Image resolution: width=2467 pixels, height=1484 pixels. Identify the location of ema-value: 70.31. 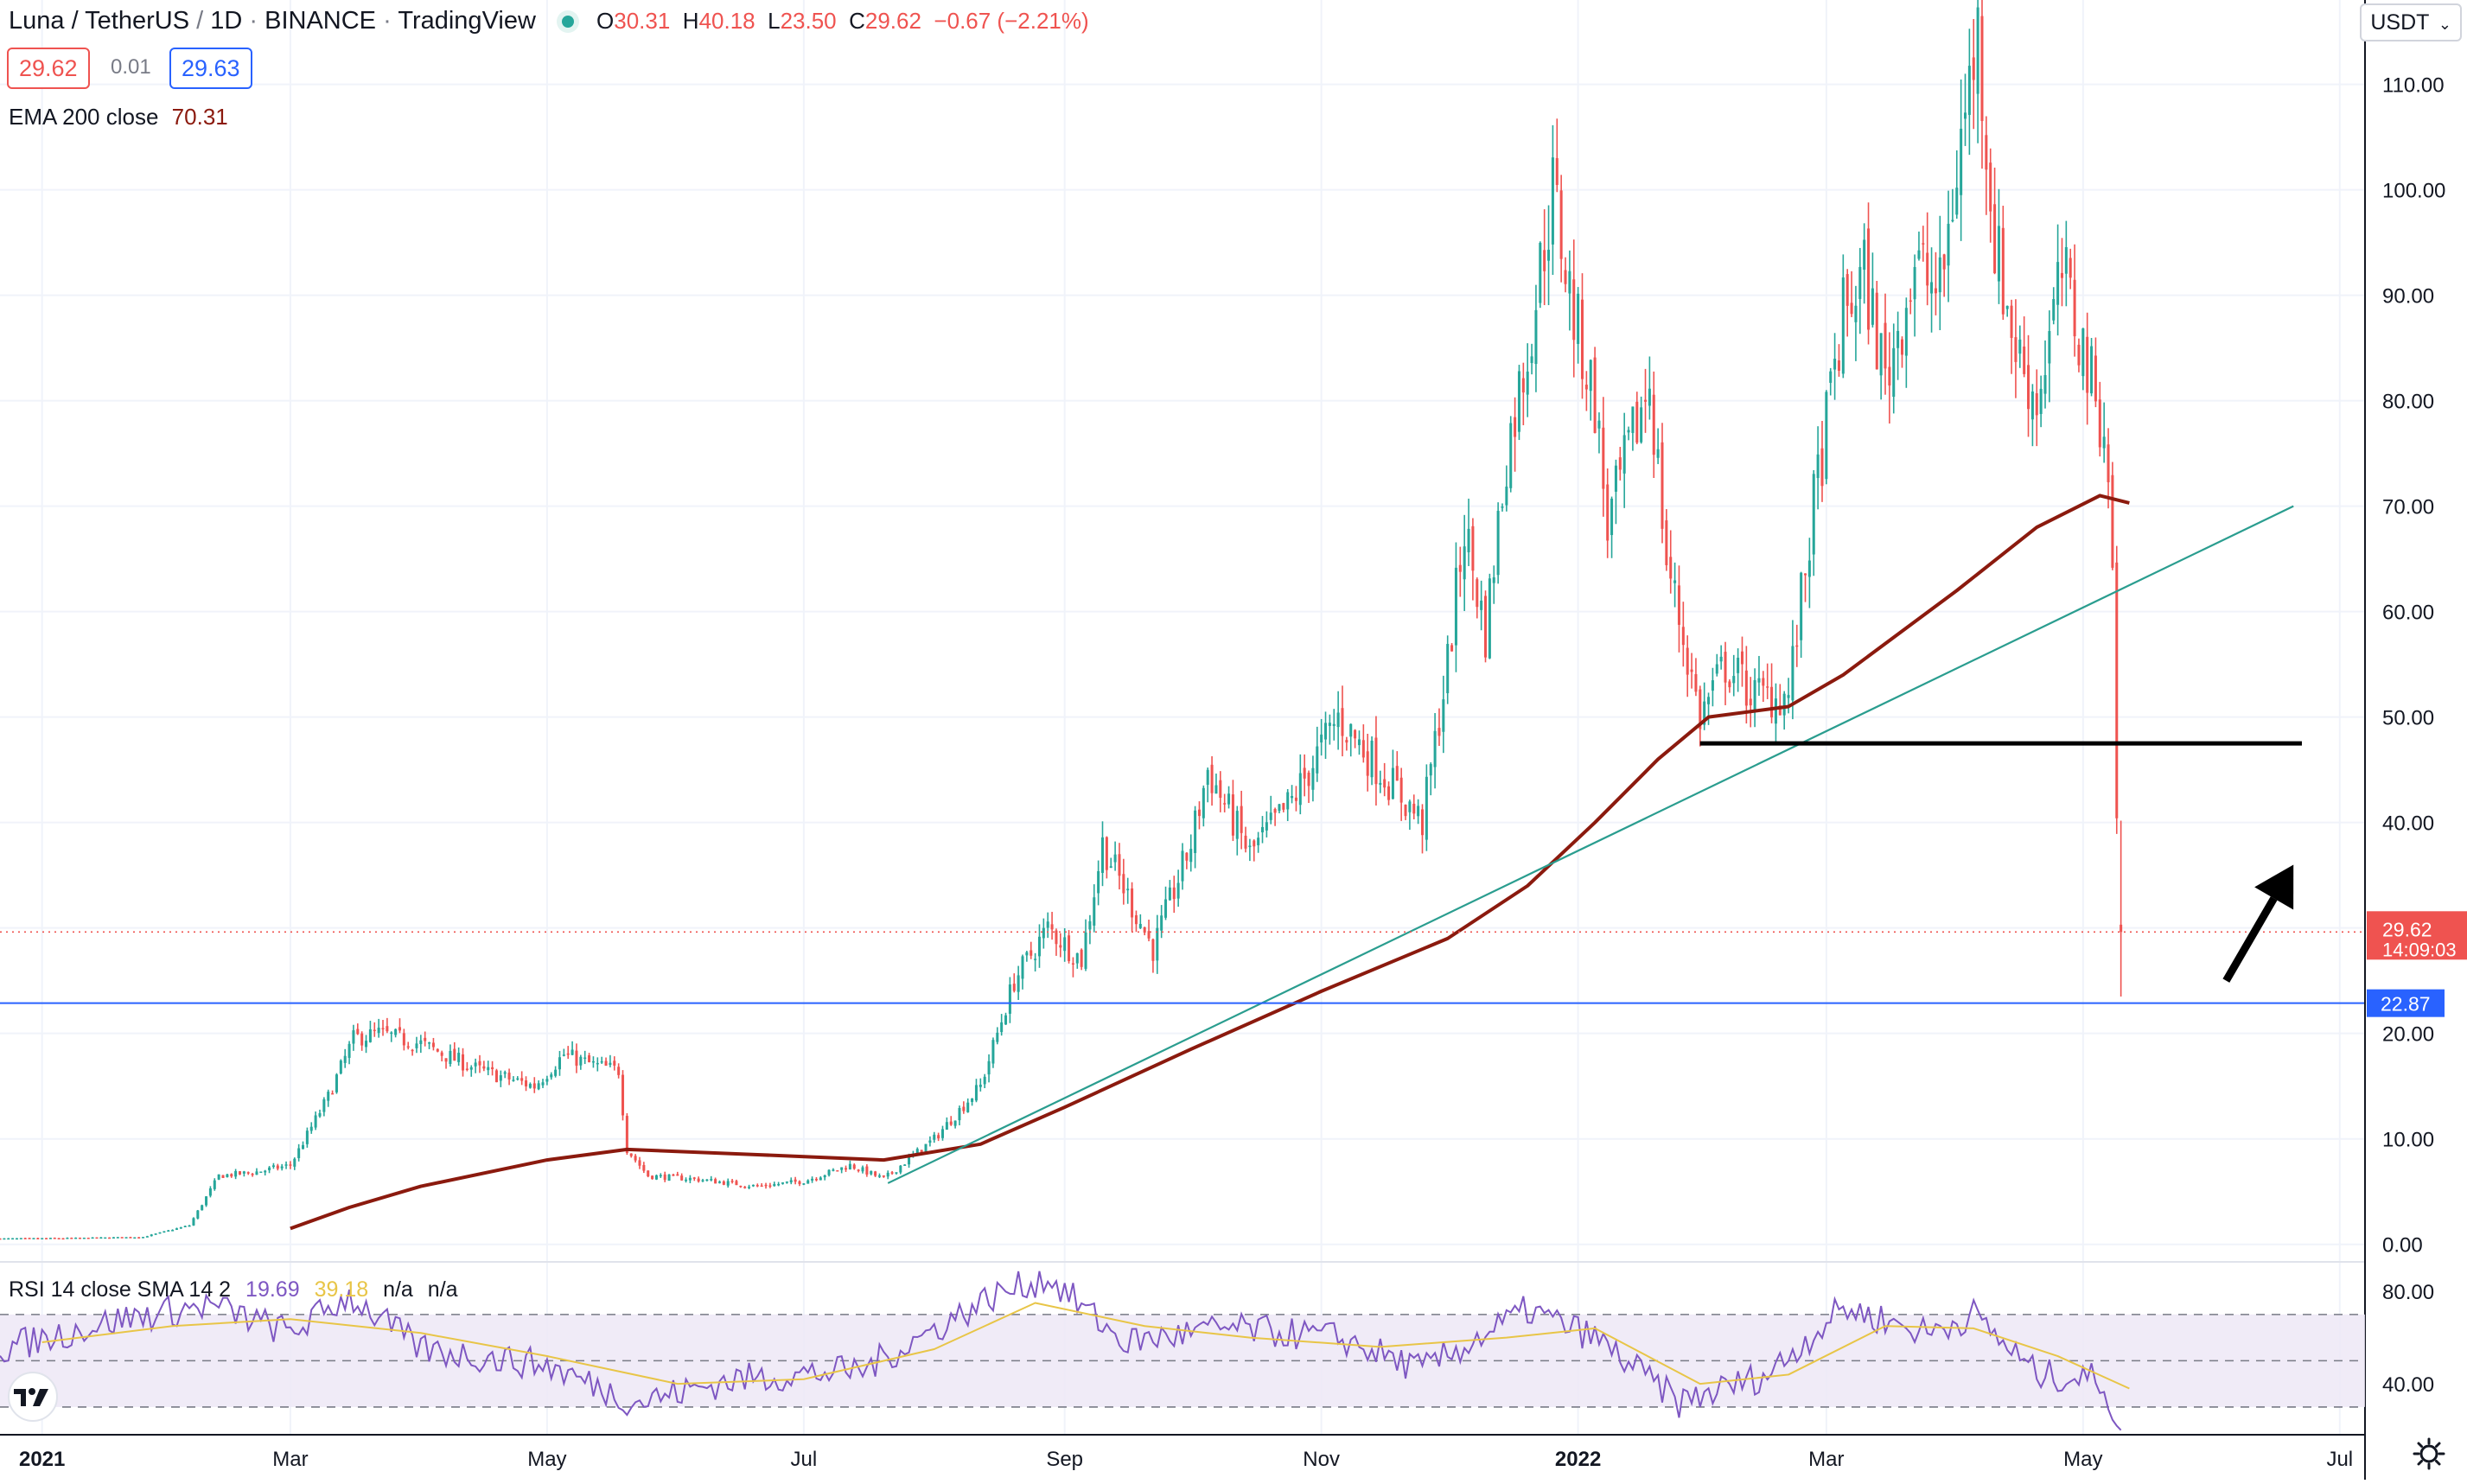
(200, 117).